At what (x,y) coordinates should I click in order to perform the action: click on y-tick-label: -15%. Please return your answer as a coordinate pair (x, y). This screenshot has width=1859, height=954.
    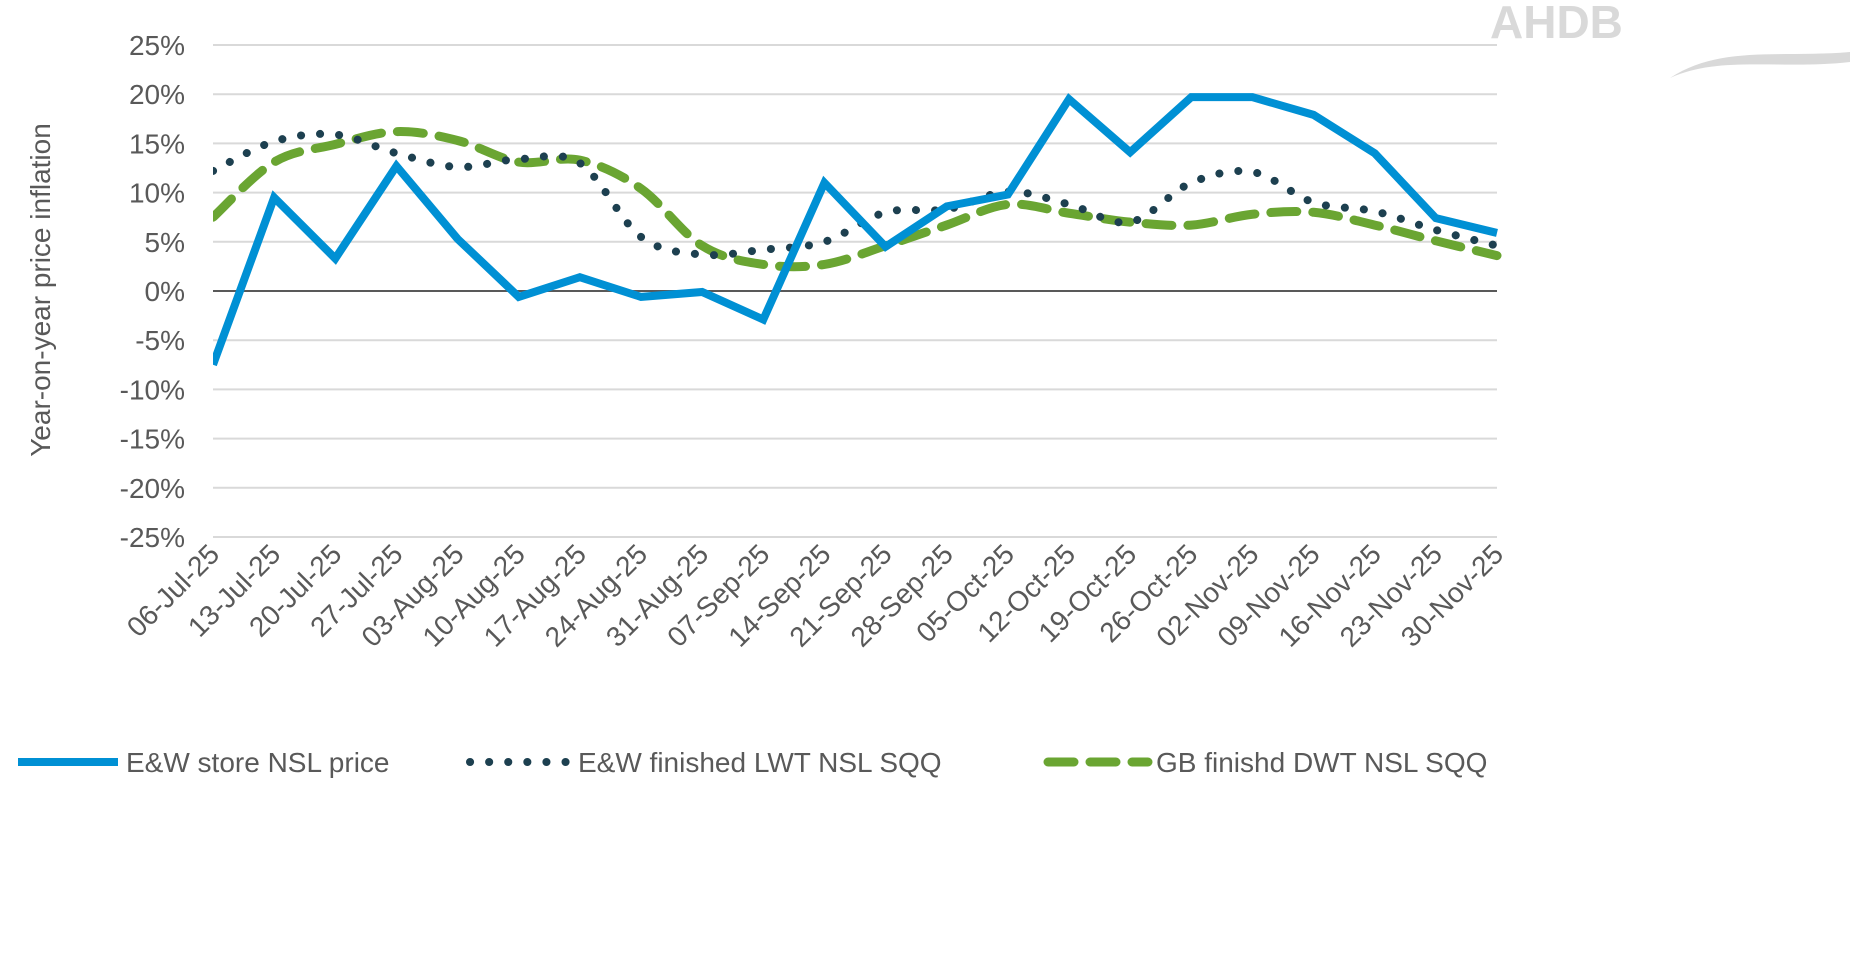
    Looking at the image, I should click on (152, 439).